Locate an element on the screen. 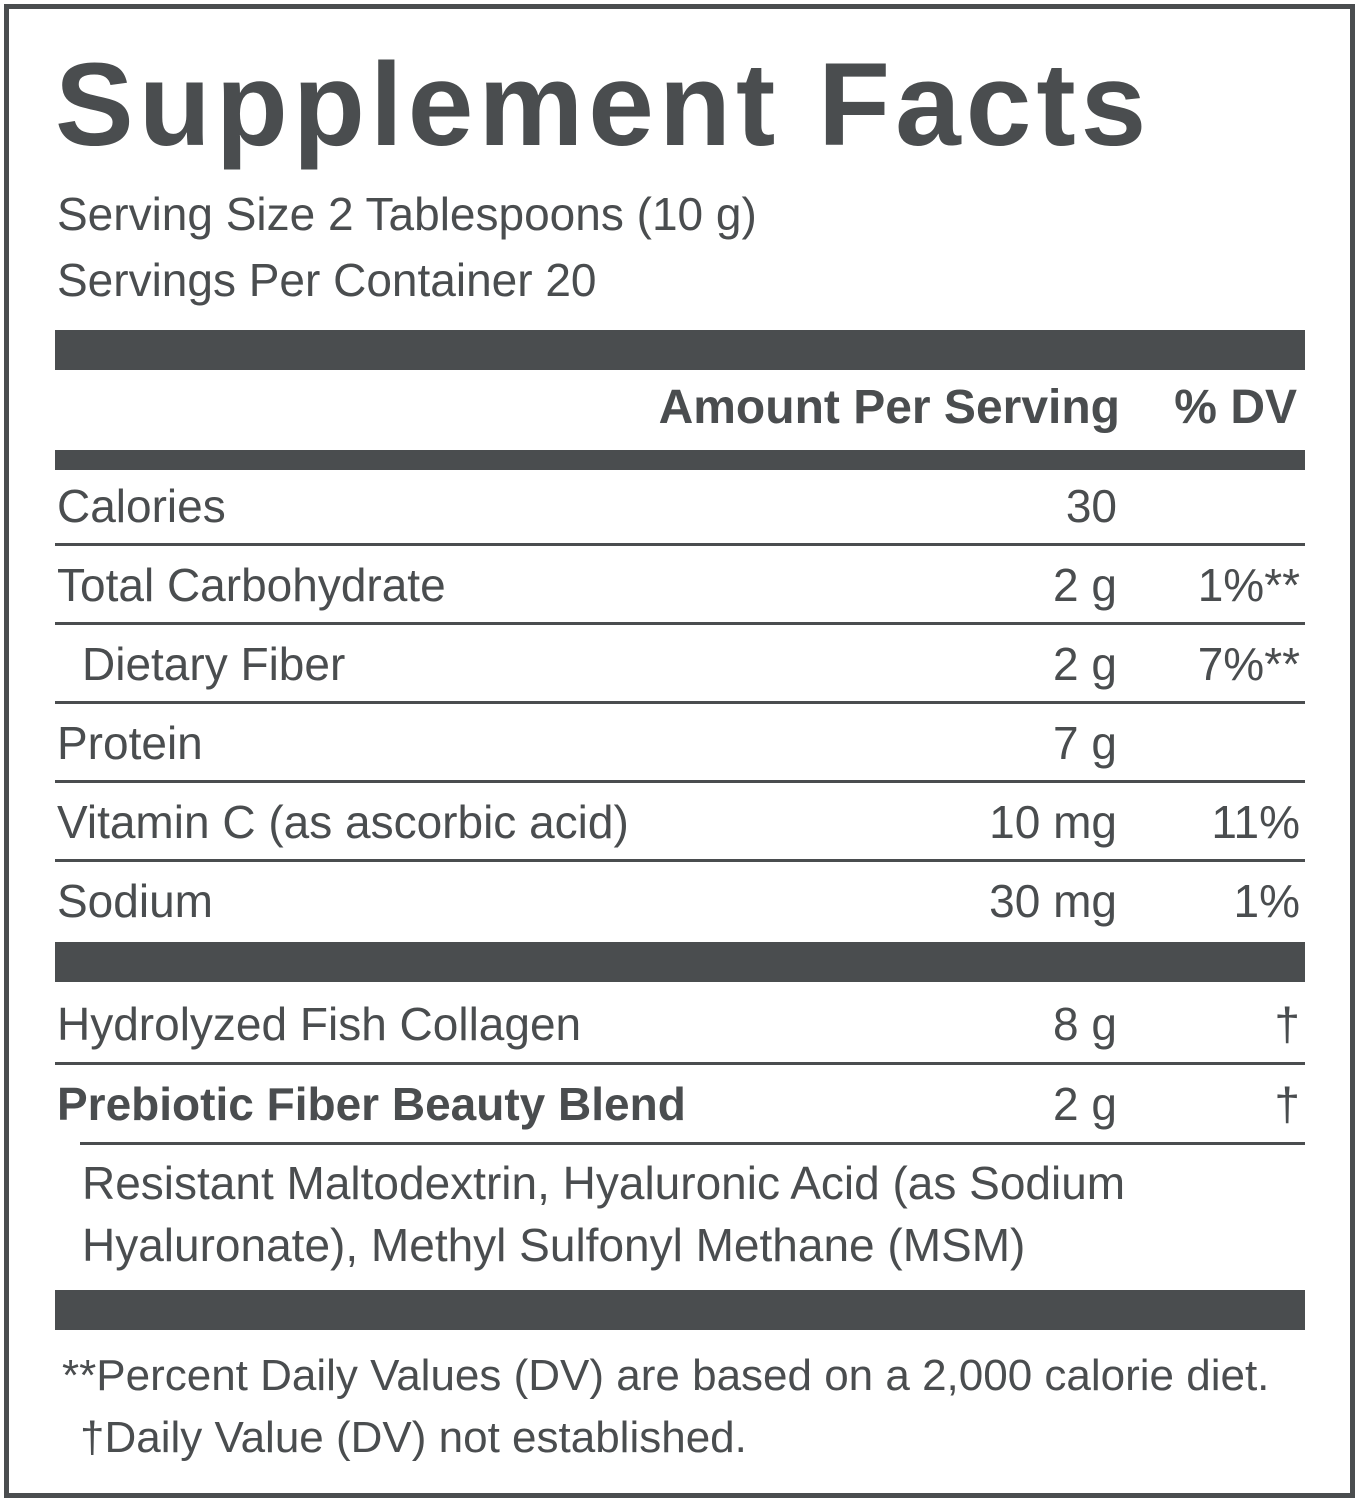  footnote: †Daily Value (DV) not established. is located at coordinates (413, 1437).